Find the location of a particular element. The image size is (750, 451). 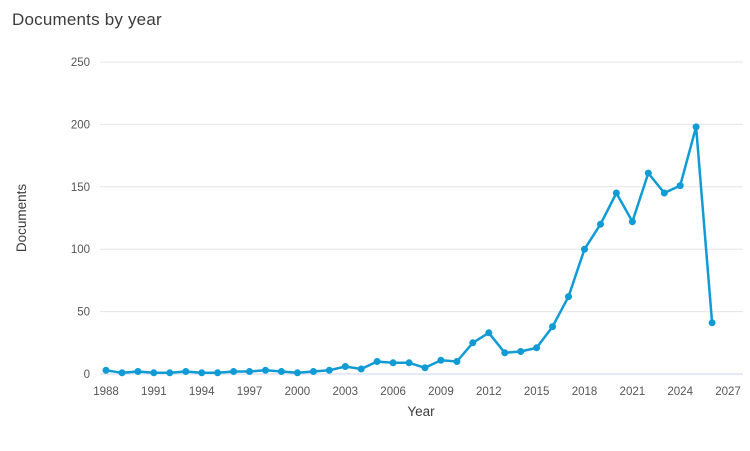

x-tick-label: 2009 is located at coordinates (441, 392).